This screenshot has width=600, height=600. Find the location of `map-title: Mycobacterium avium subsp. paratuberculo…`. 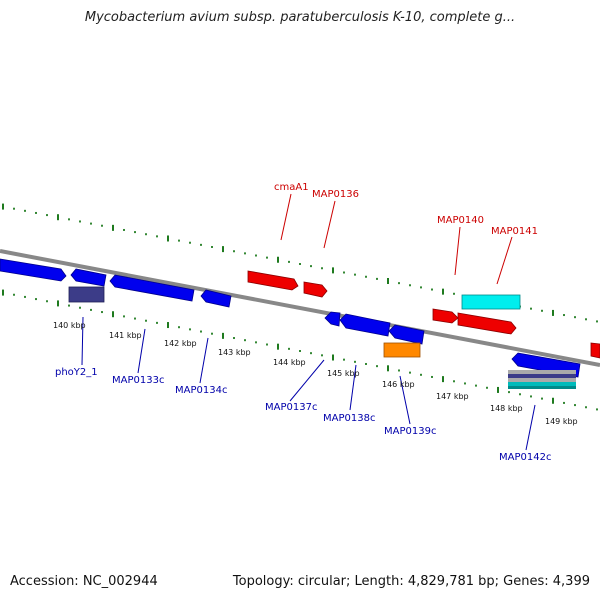

map-title: Mycobacterium avium subsp. paratuberculo… is located at coordinates (300, 17).